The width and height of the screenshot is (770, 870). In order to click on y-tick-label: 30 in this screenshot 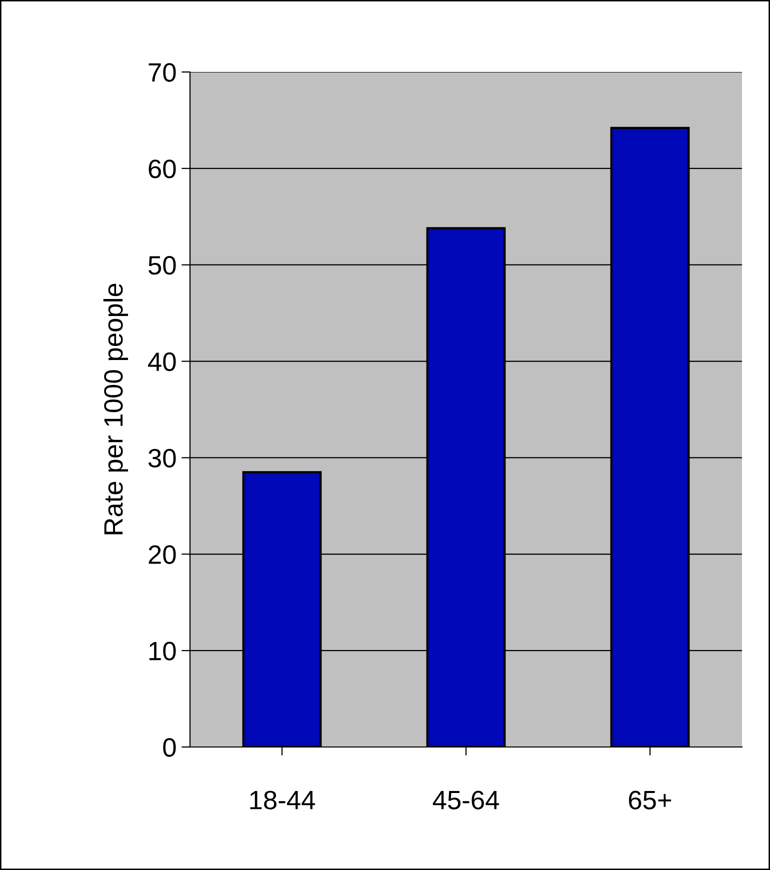, I will do `click(162, 458)`.